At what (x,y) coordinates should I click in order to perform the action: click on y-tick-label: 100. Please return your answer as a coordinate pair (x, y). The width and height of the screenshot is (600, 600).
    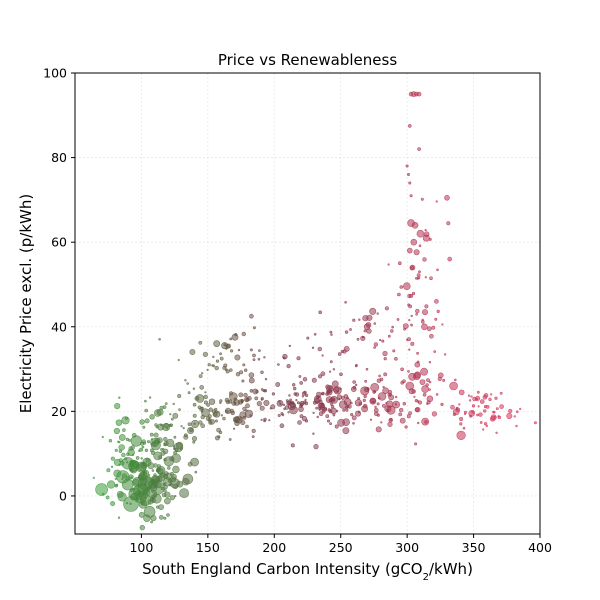
    Looking at the image, I should click on (55, 73).